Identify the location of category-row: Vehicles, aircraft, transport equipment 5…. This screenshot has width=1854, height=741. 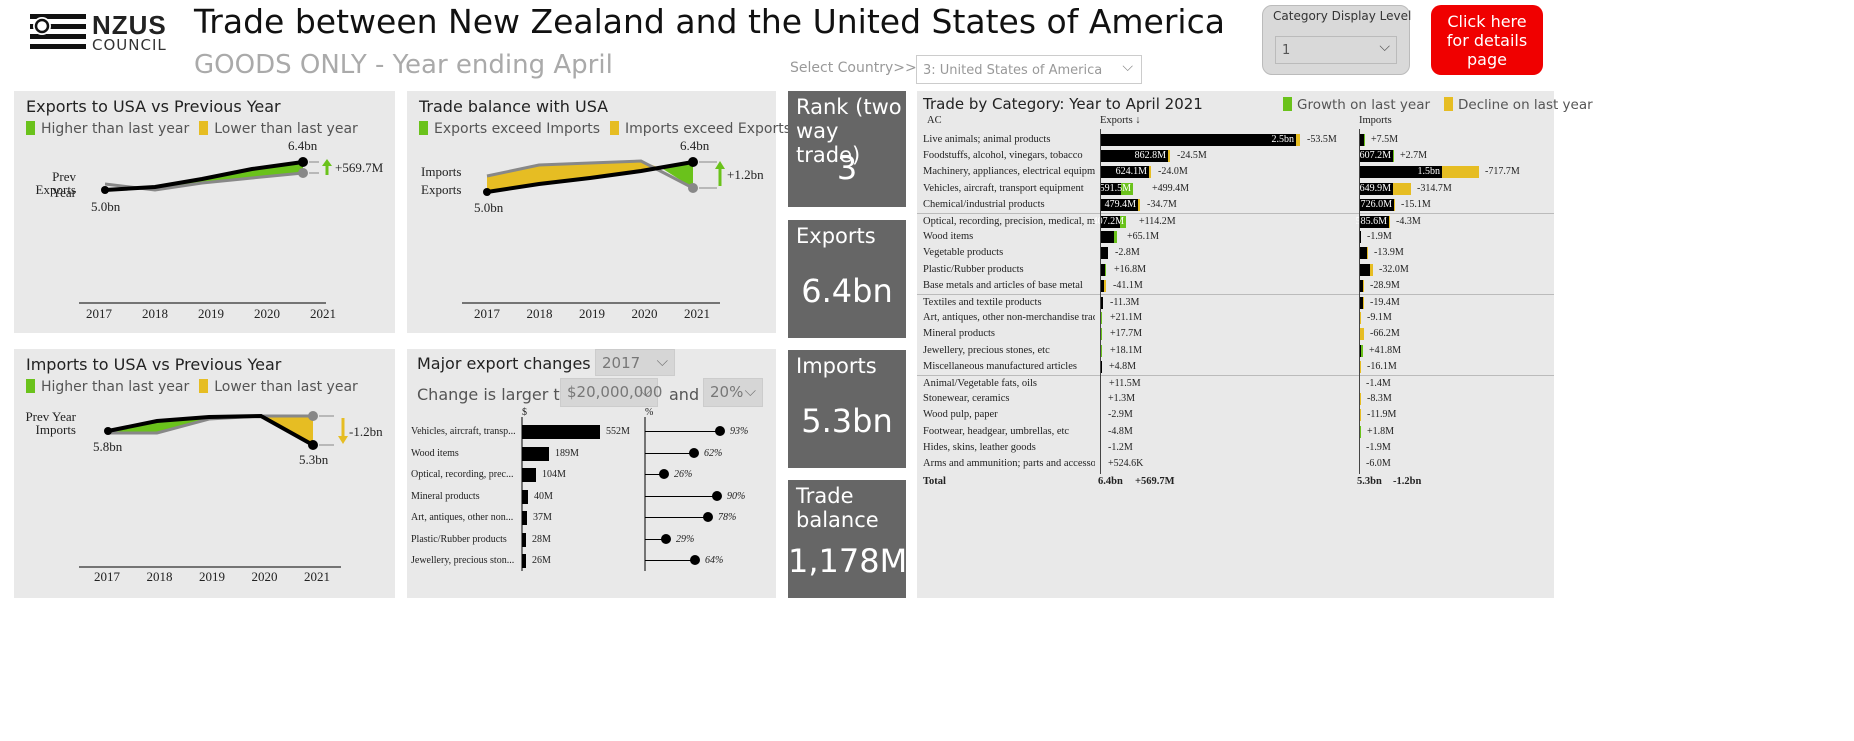
(1235, 189).